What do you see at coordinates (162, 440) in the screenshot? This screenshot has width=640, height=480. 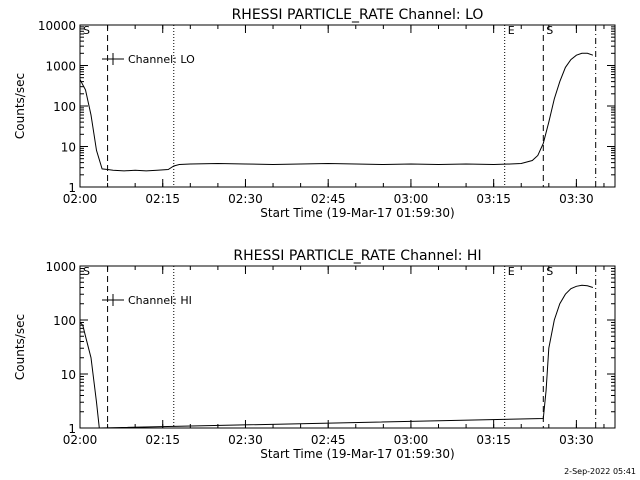 I see `chart-2-x-tick-label: 02:15` at bounding box center [162, 440].